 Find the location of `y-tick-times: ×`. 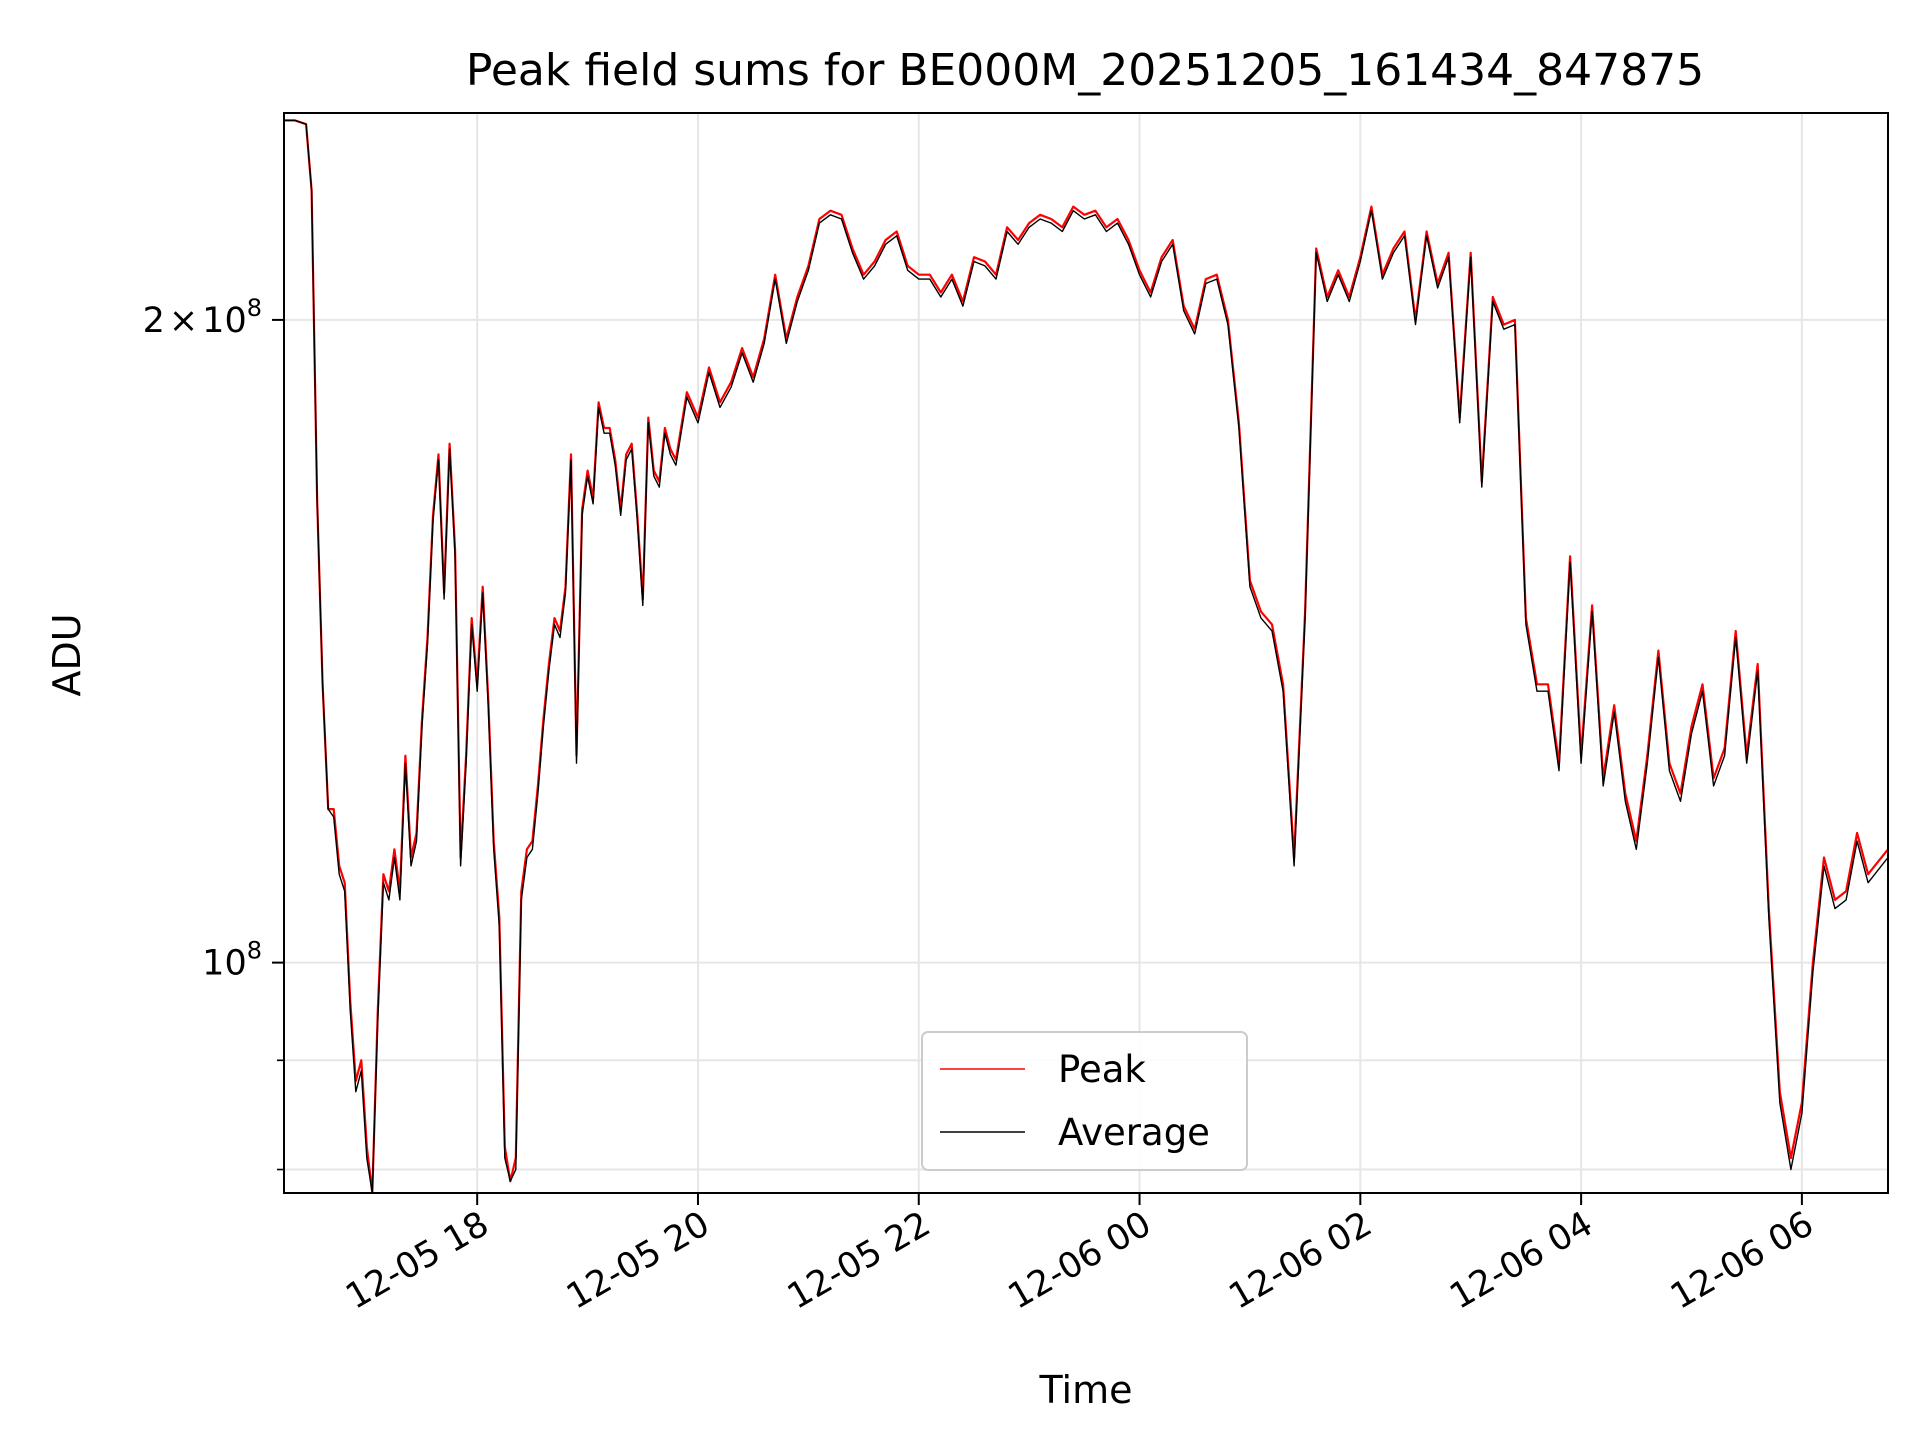

y-tick-times: × is located at coordinates (183, 321).